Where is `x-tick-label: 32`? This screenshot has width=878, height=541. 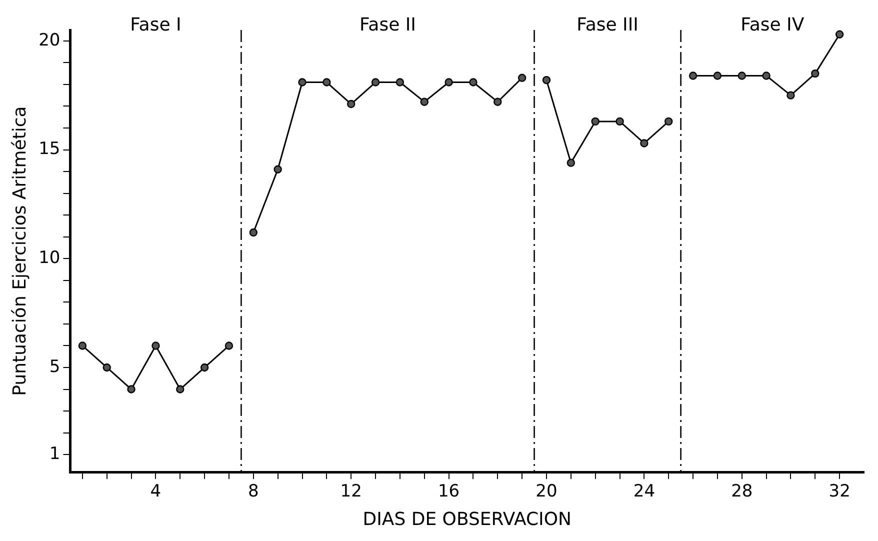
x-tick-label: 32 is located at coordinates (839, 492).